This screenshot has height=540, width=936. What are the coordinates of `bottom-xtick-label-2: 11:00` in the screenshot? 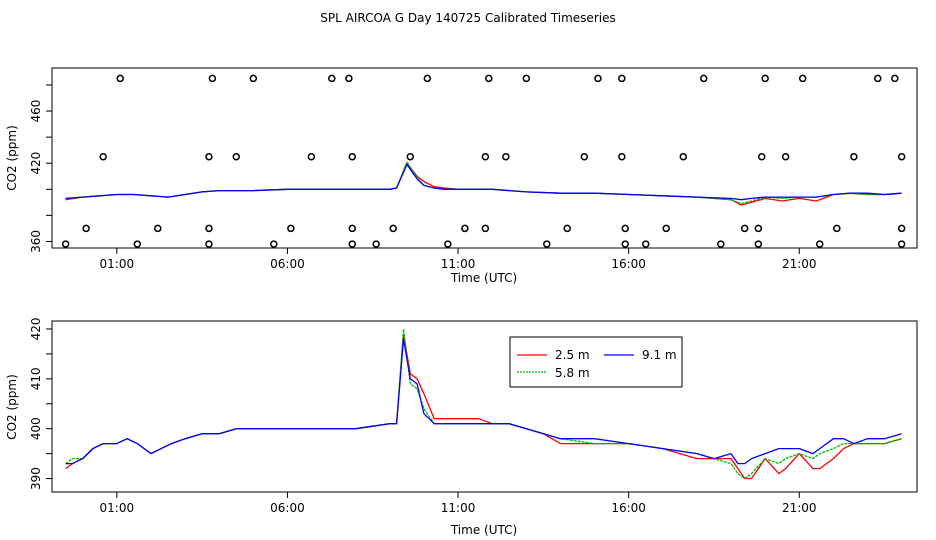 It's located at (458, 508).